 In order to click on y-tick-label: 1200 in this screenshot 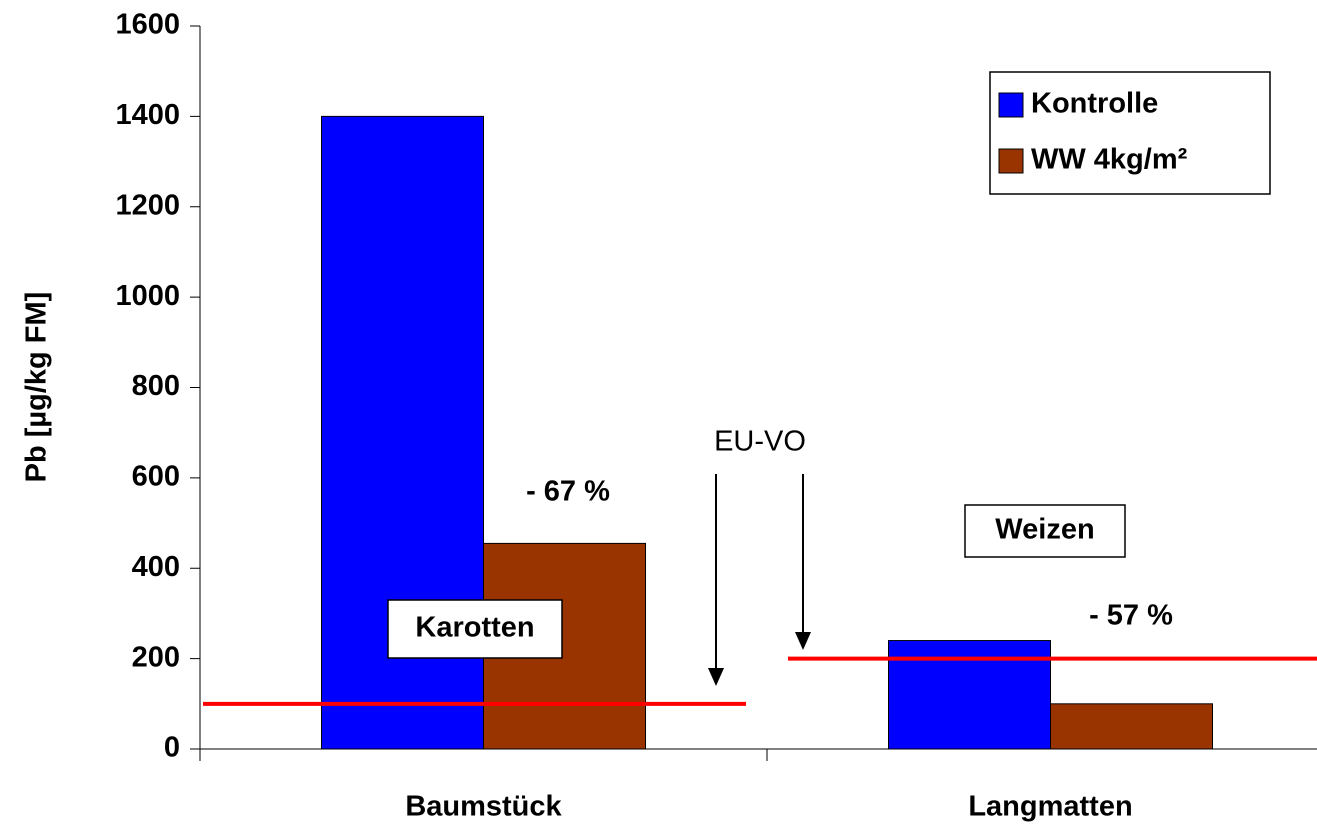, I will do `click(147, 205)`.